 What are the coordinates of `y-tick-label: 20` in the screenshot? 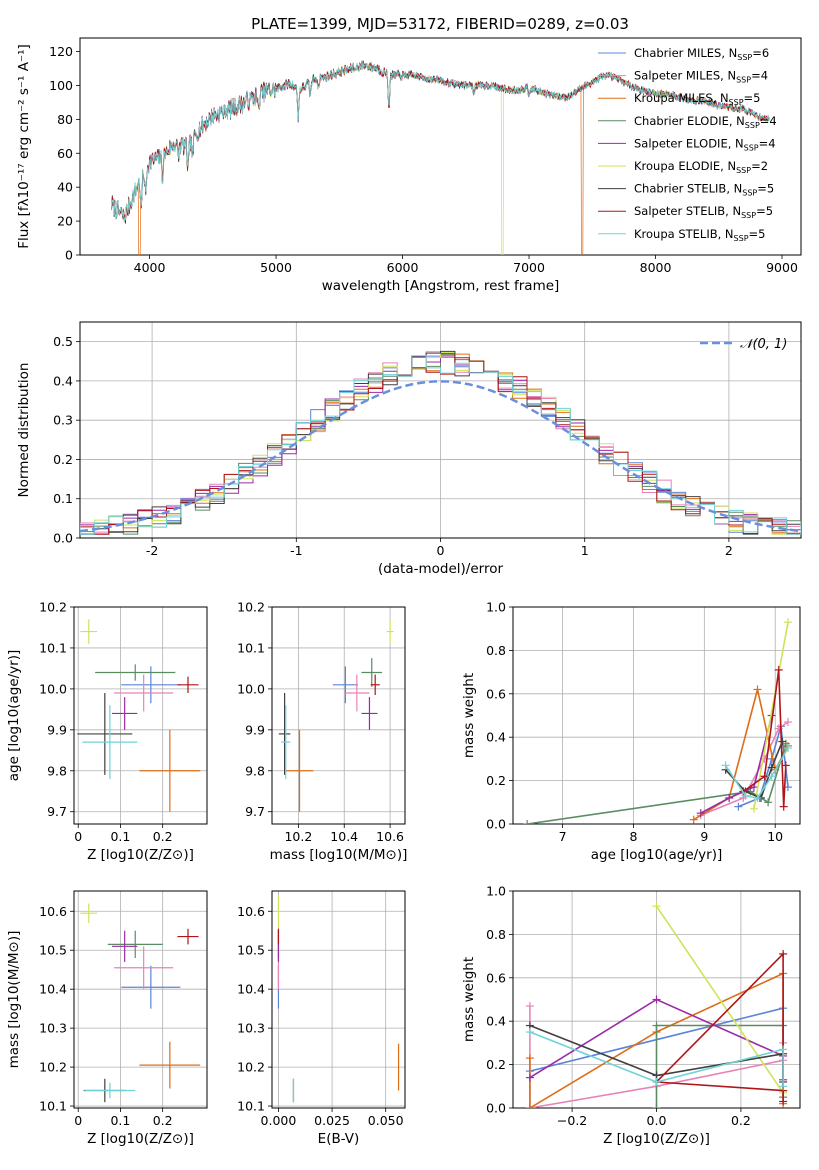 It's located at (65, 221).